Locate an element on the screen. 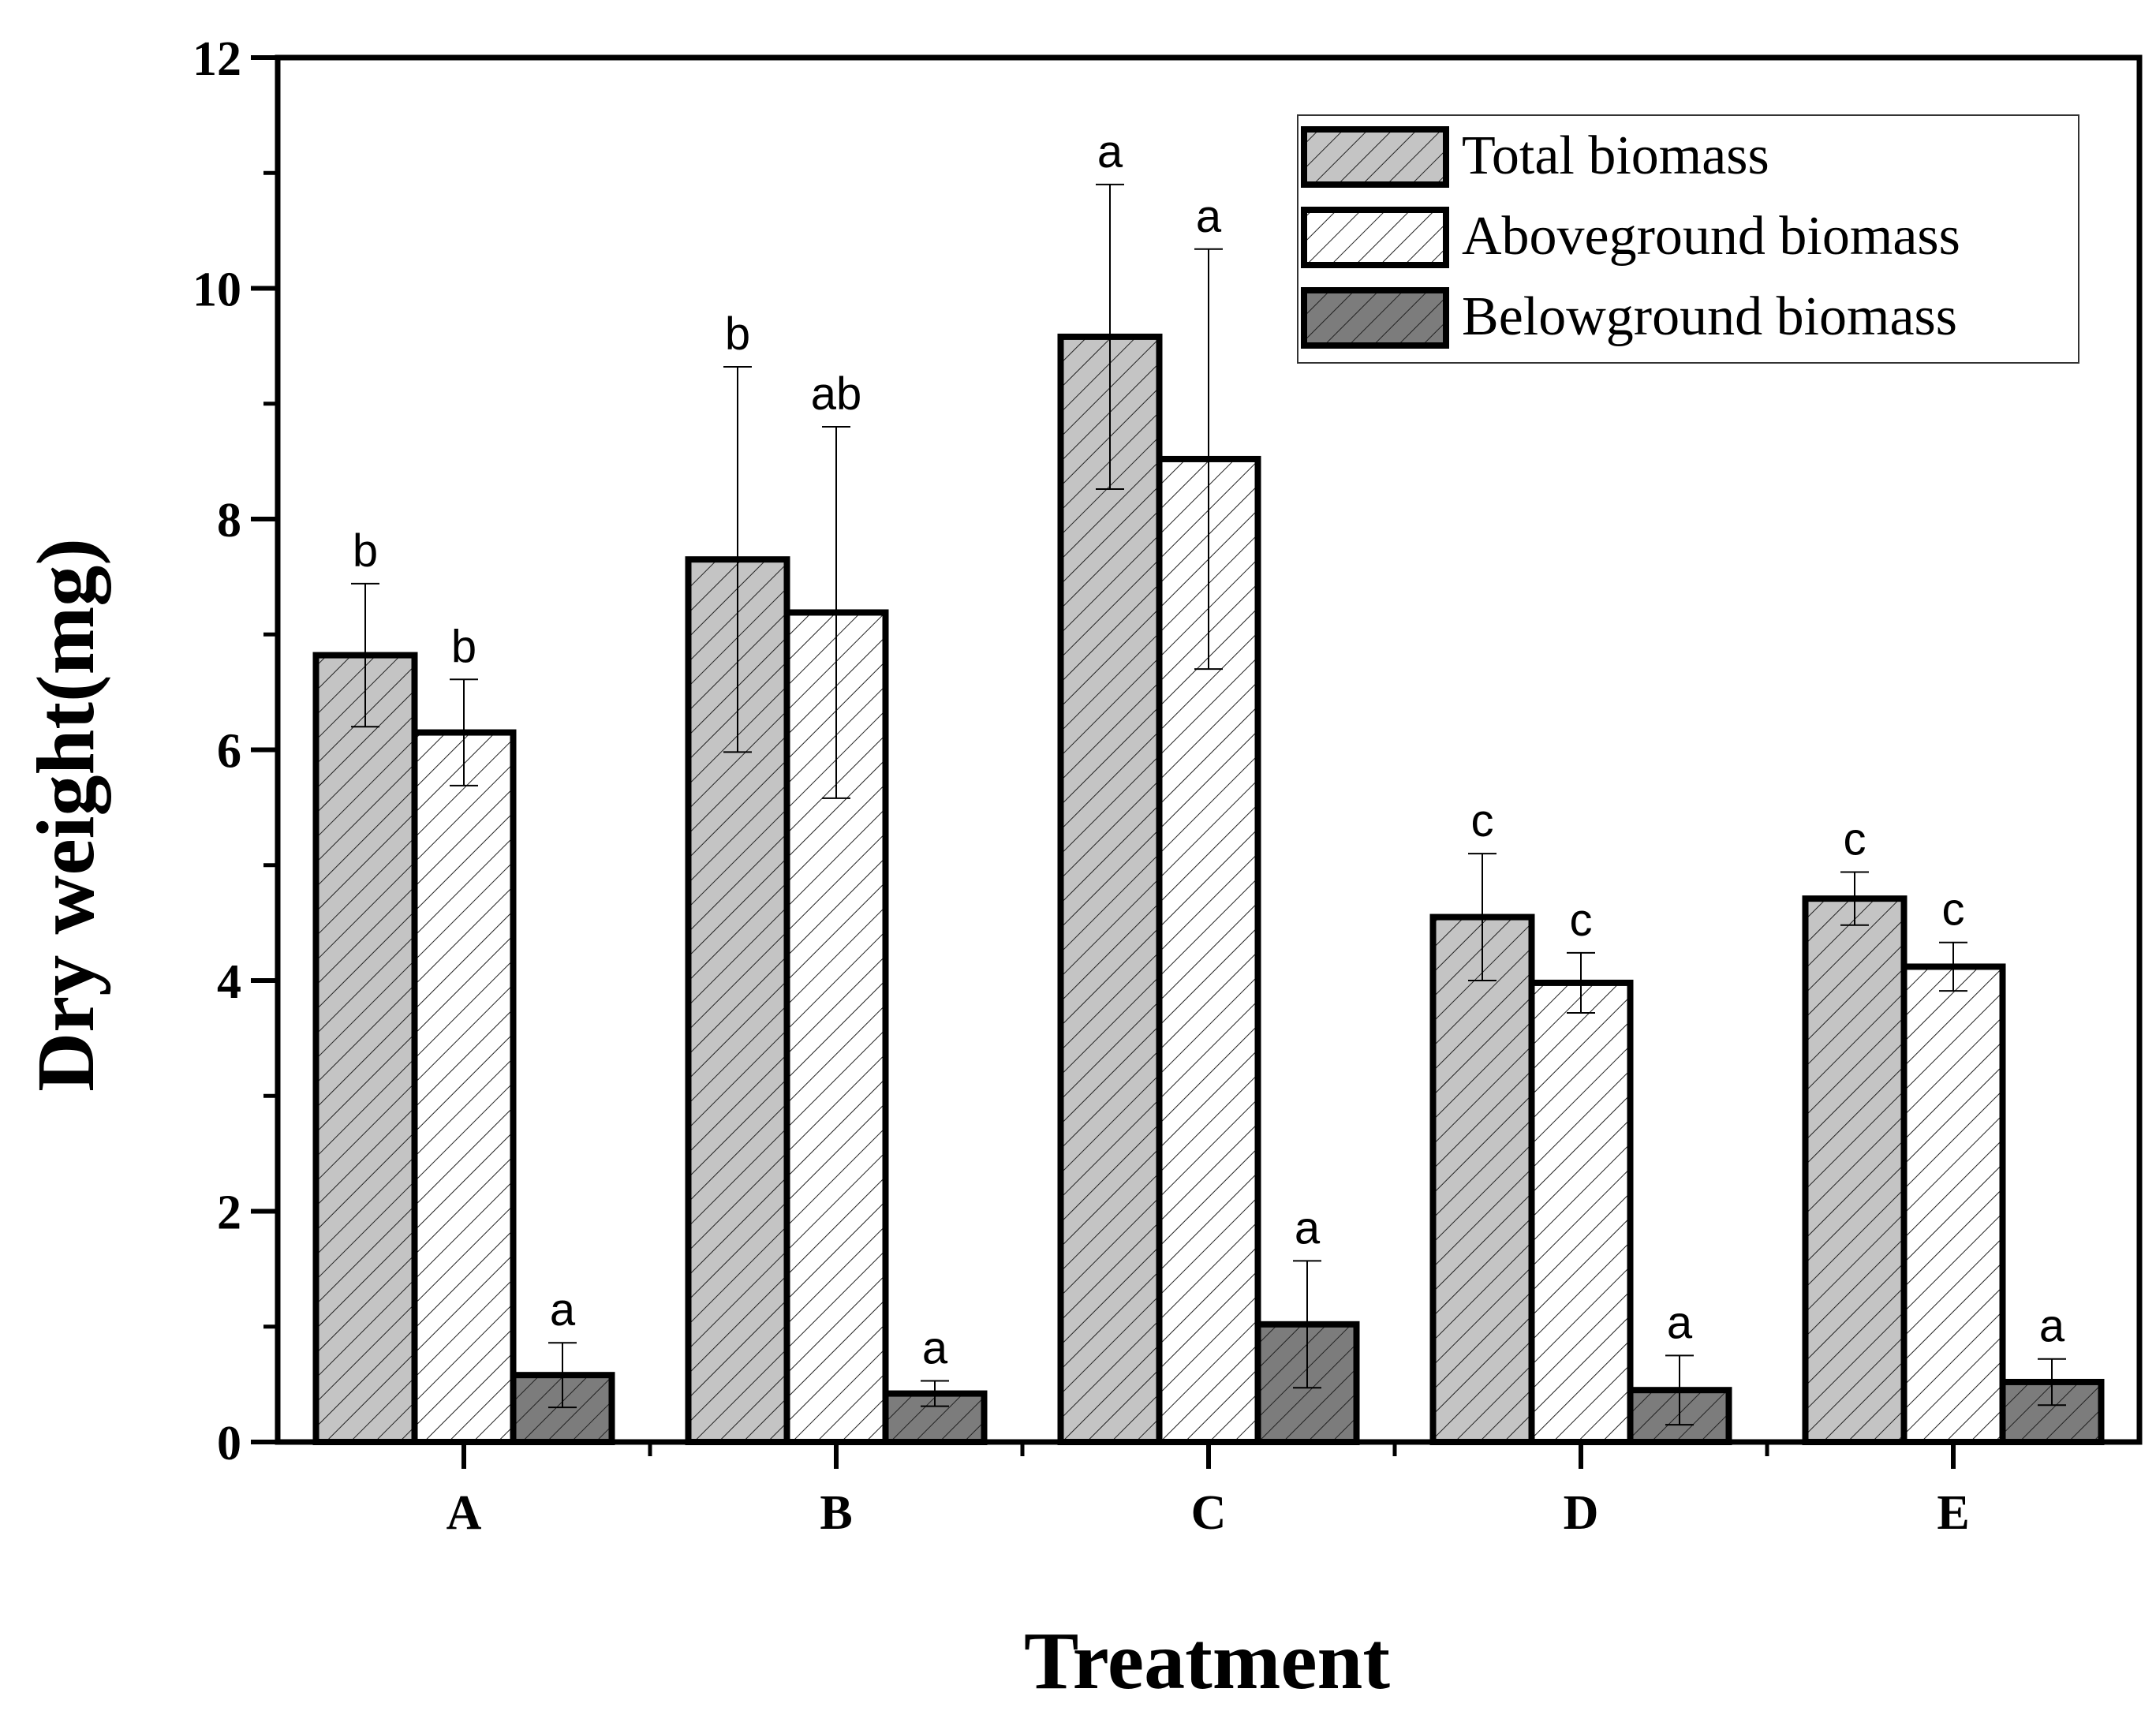 This screenshot has height=1711, width=2156. significance-letter: ab is located at coordinates (837, 394).